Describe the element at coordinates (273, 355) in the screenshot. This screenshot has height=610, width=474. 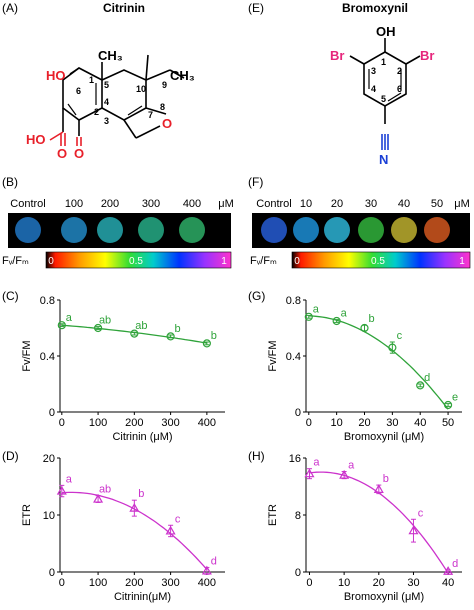
I see `y-axis-label: Fv/FM` at that location.